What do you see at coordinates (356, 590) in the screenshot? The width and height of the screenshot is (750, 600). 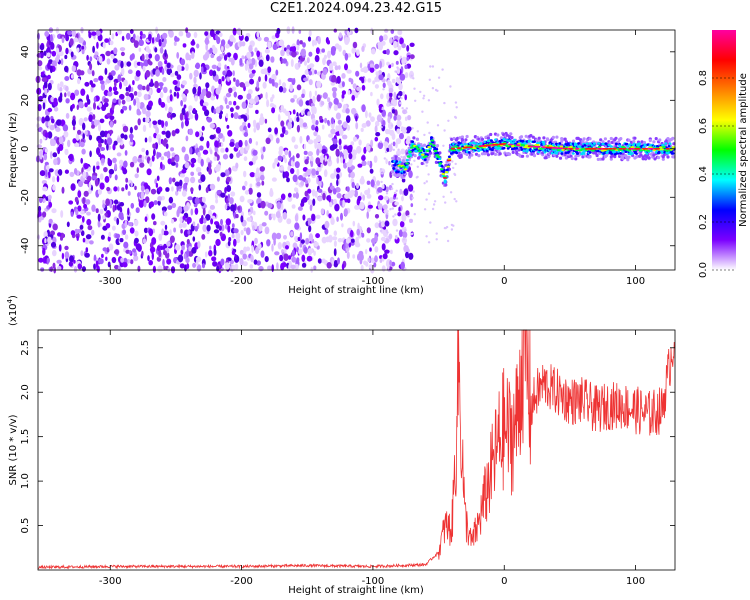 I see `snr-xlabel: Height of straight line (km)` at bounding box center [356, 590].